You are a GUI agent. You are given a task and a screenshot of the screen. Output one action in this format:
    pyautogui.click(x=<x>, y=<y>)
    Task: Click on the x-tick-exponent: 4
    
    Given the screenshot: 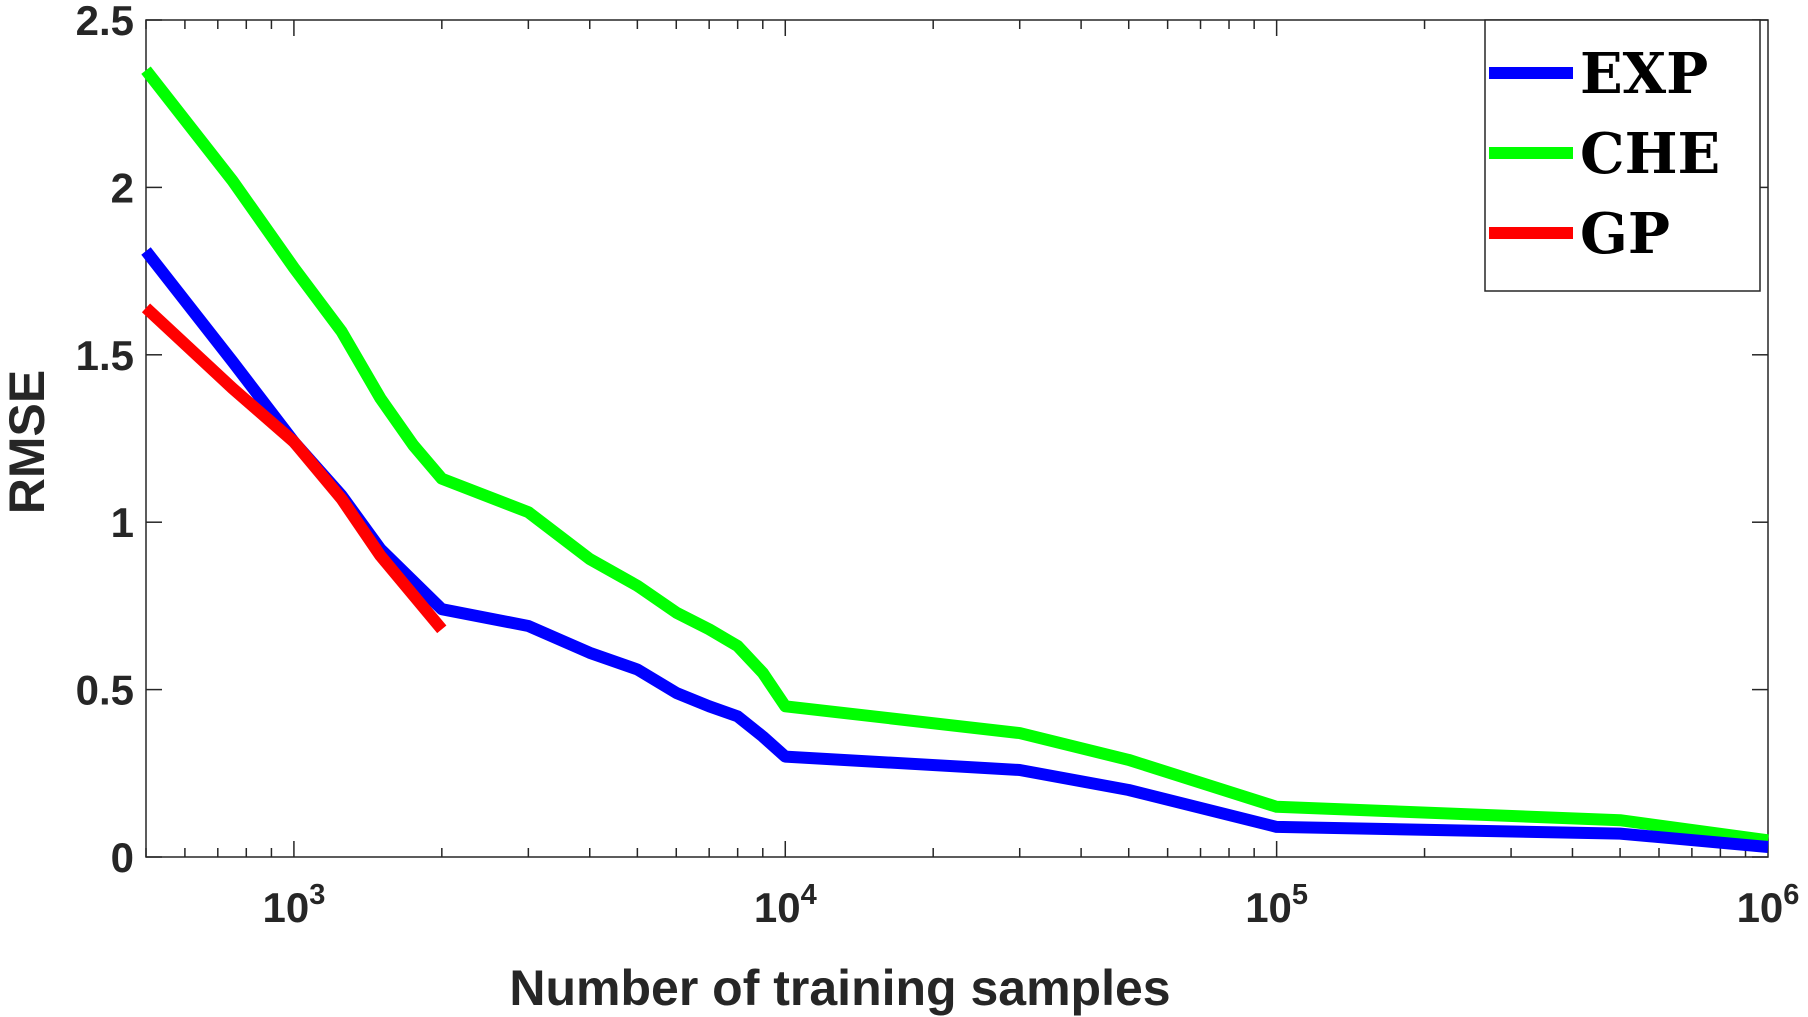 What is the action you would take?
    pyautogui.click(x=809, y=895)
    